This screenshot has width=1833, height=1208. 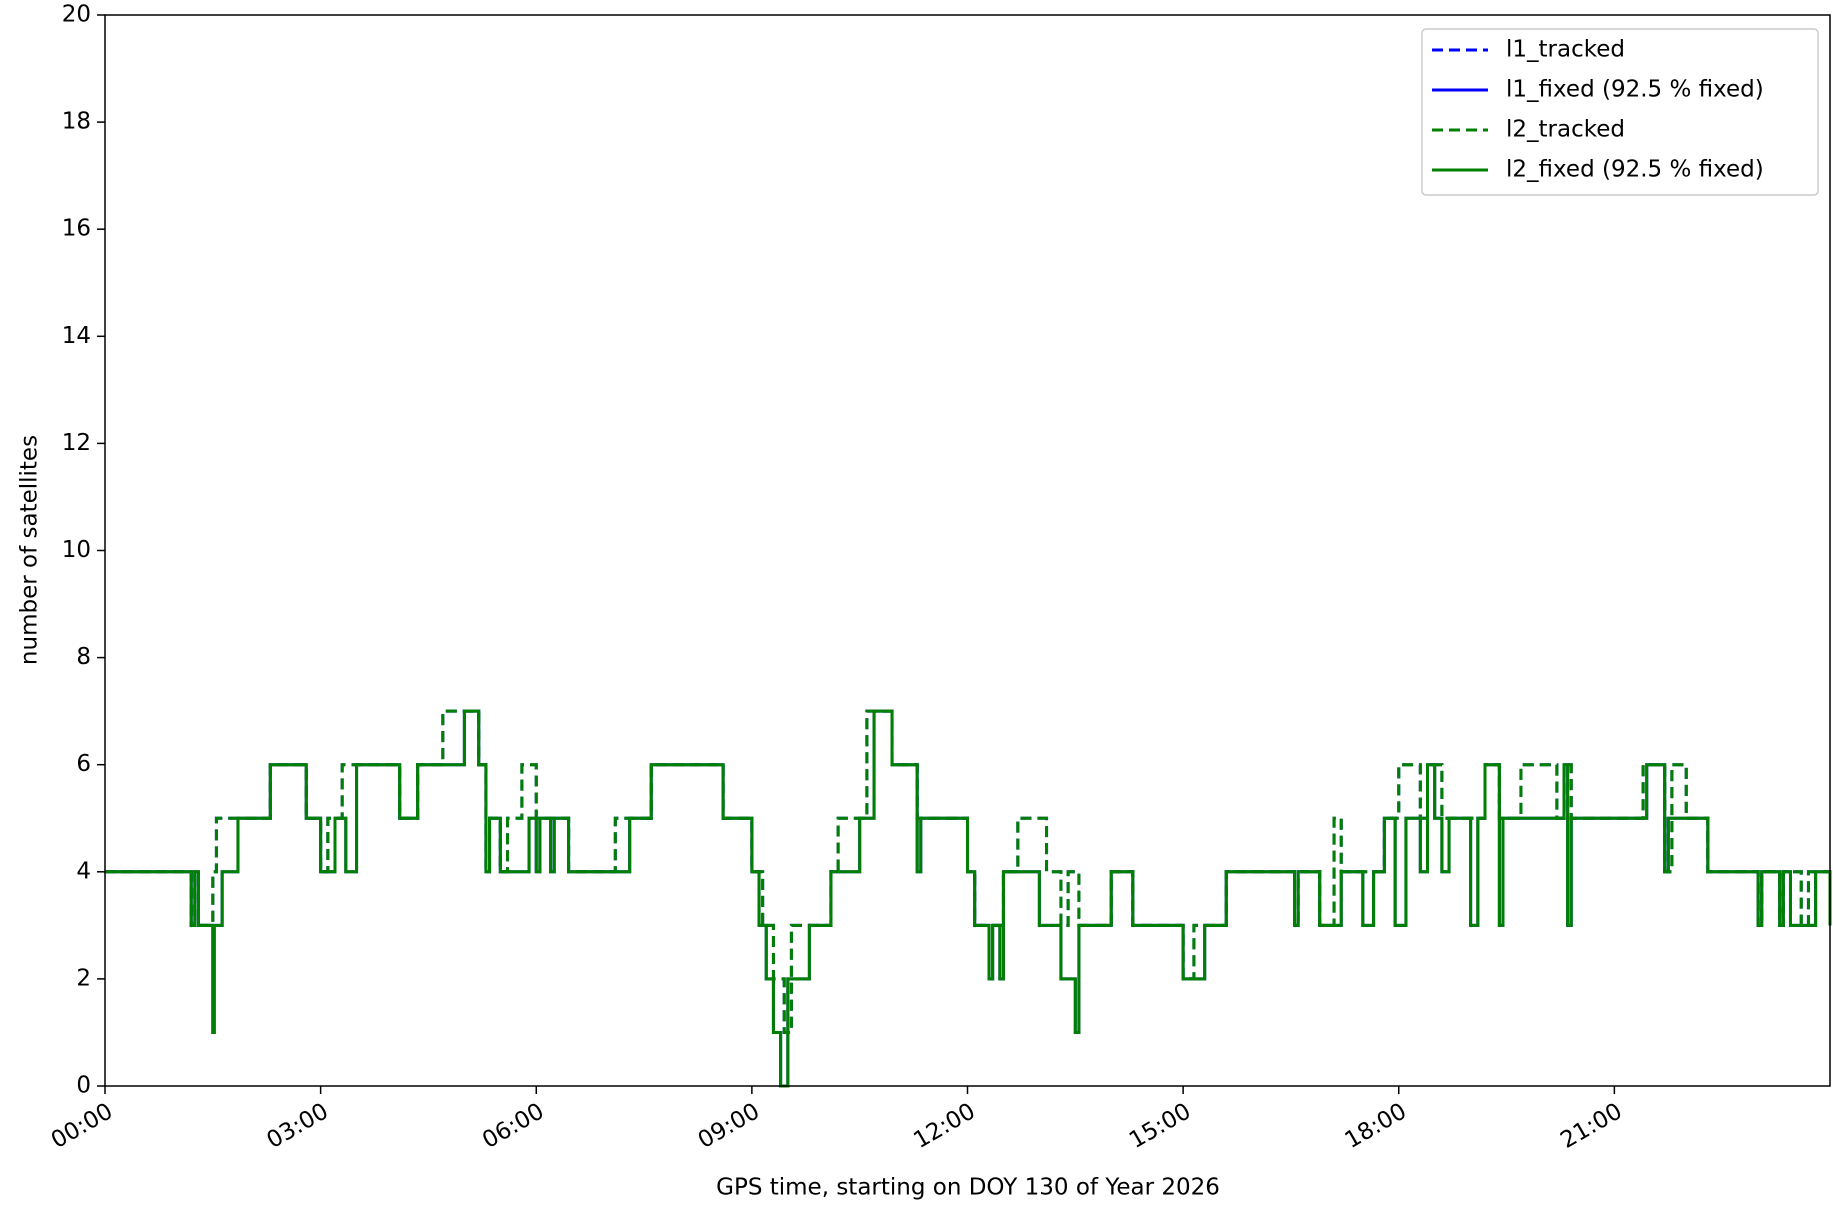 I want to click on x-tick-label: 09:00, so click(x=729, y=1126).